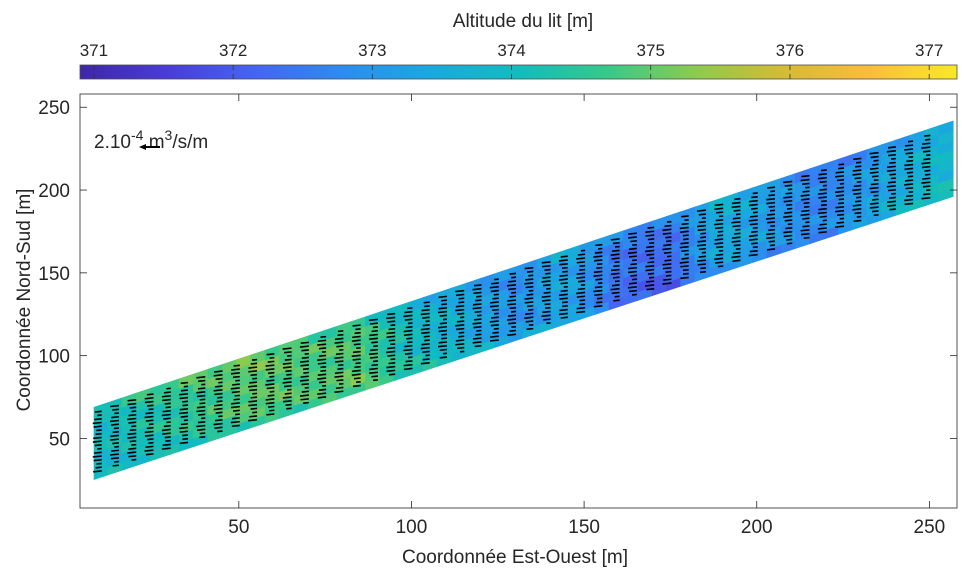  I want to click on scale-annotation: 2.10-4 m3/s/m, so click(151, 140).